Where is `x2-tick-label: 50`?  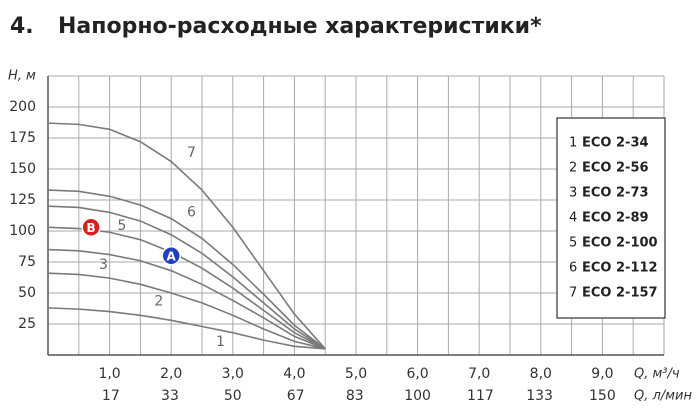 x2-tick-label: 50 is located at coordinates (233, 396).